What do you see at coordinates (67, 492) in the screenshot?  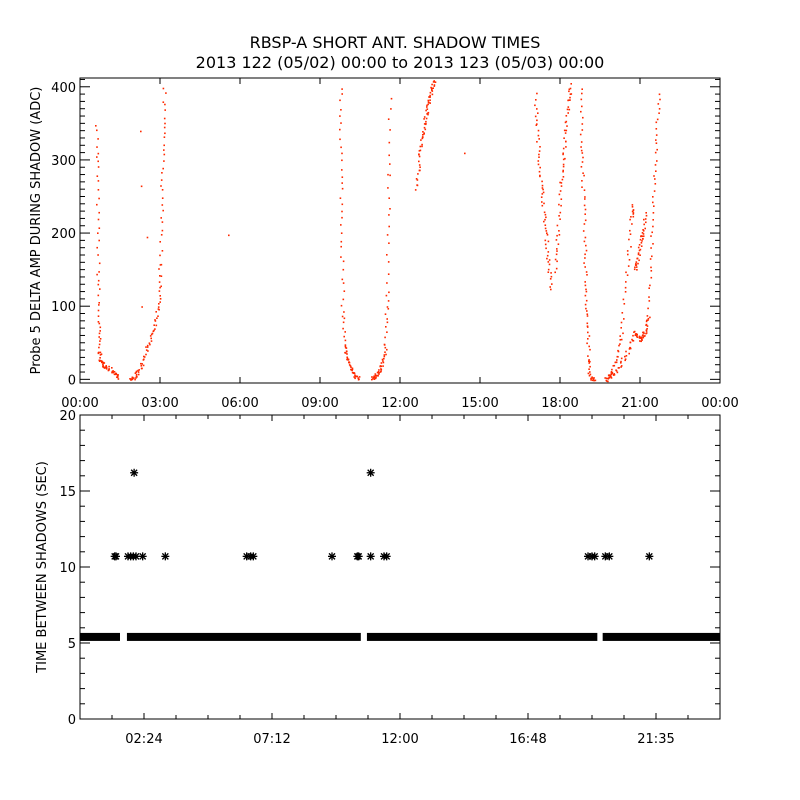 I see `y-tick-label: 15` at bounding box center [67, 492].